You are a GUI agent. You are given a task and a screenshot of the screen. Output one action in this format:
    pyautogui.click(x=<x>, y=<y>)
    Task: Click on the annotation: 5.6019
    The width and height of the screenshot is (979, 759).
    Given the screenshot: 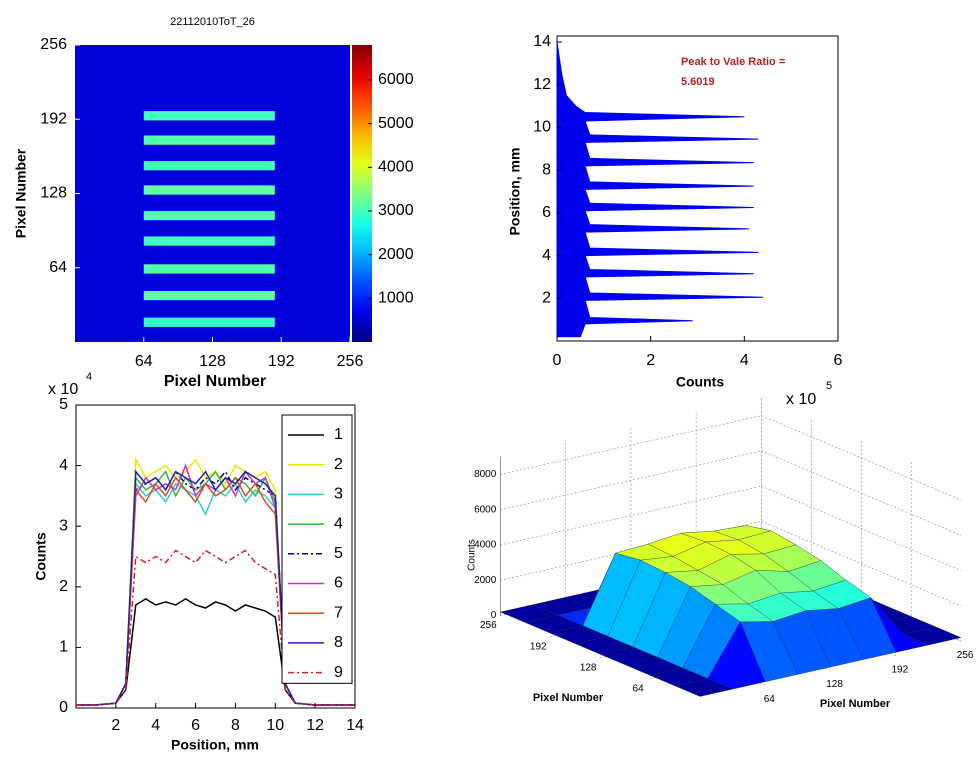 What is the action you would take?
    pyautogui.click(x=698, y=82)
    